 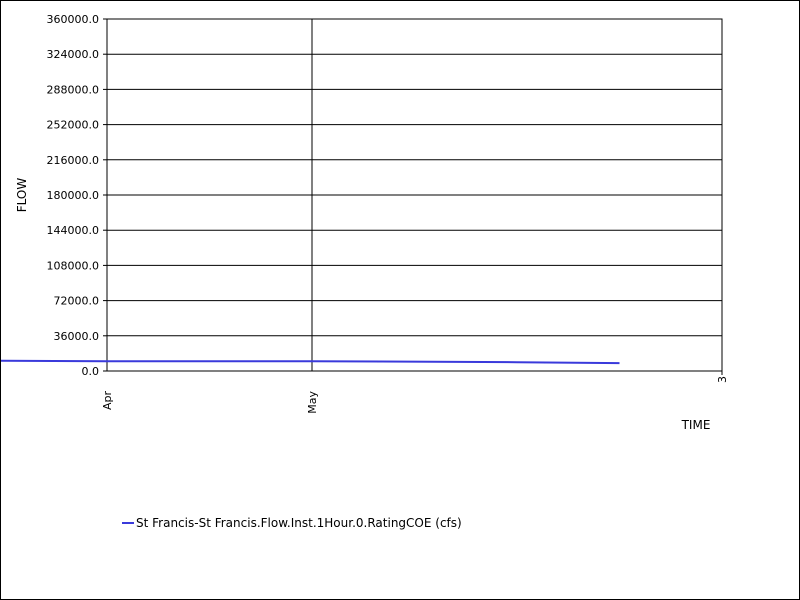 What do you see at coordinates (91, 371) in the screenshot?
I see `y-tick-label-0: 0.0` at bounding box center [91, 371].